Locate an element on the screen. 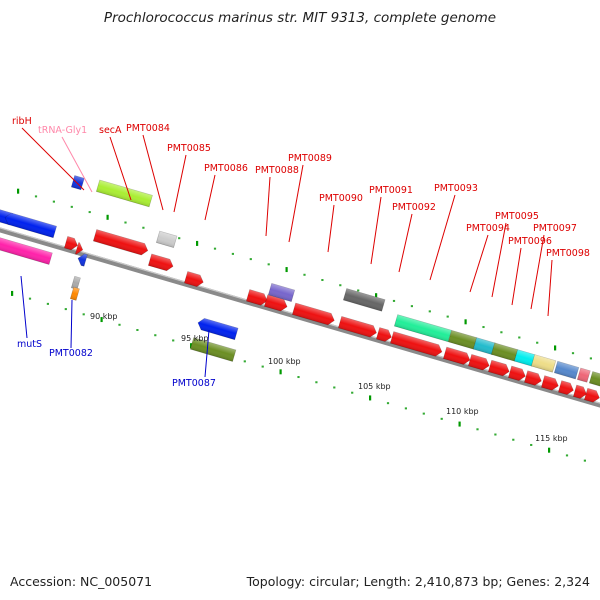 This screenshot has width=600, height=600. gene-label-pmt0090: PMT0090 is located at coordinates (341, 198).